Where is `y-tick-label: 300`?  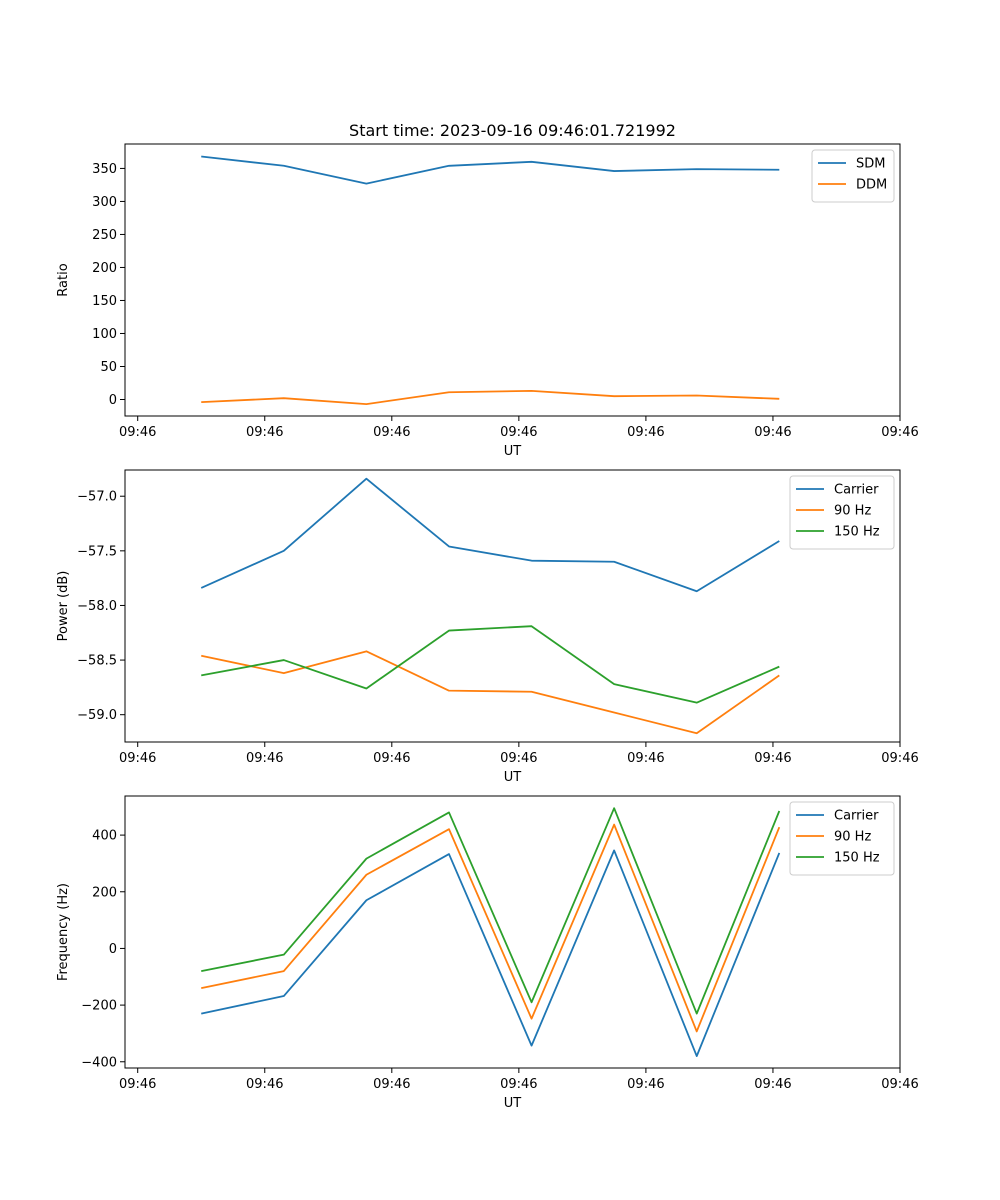 y-tick-label: 300 is located at coordinates (104, 202).